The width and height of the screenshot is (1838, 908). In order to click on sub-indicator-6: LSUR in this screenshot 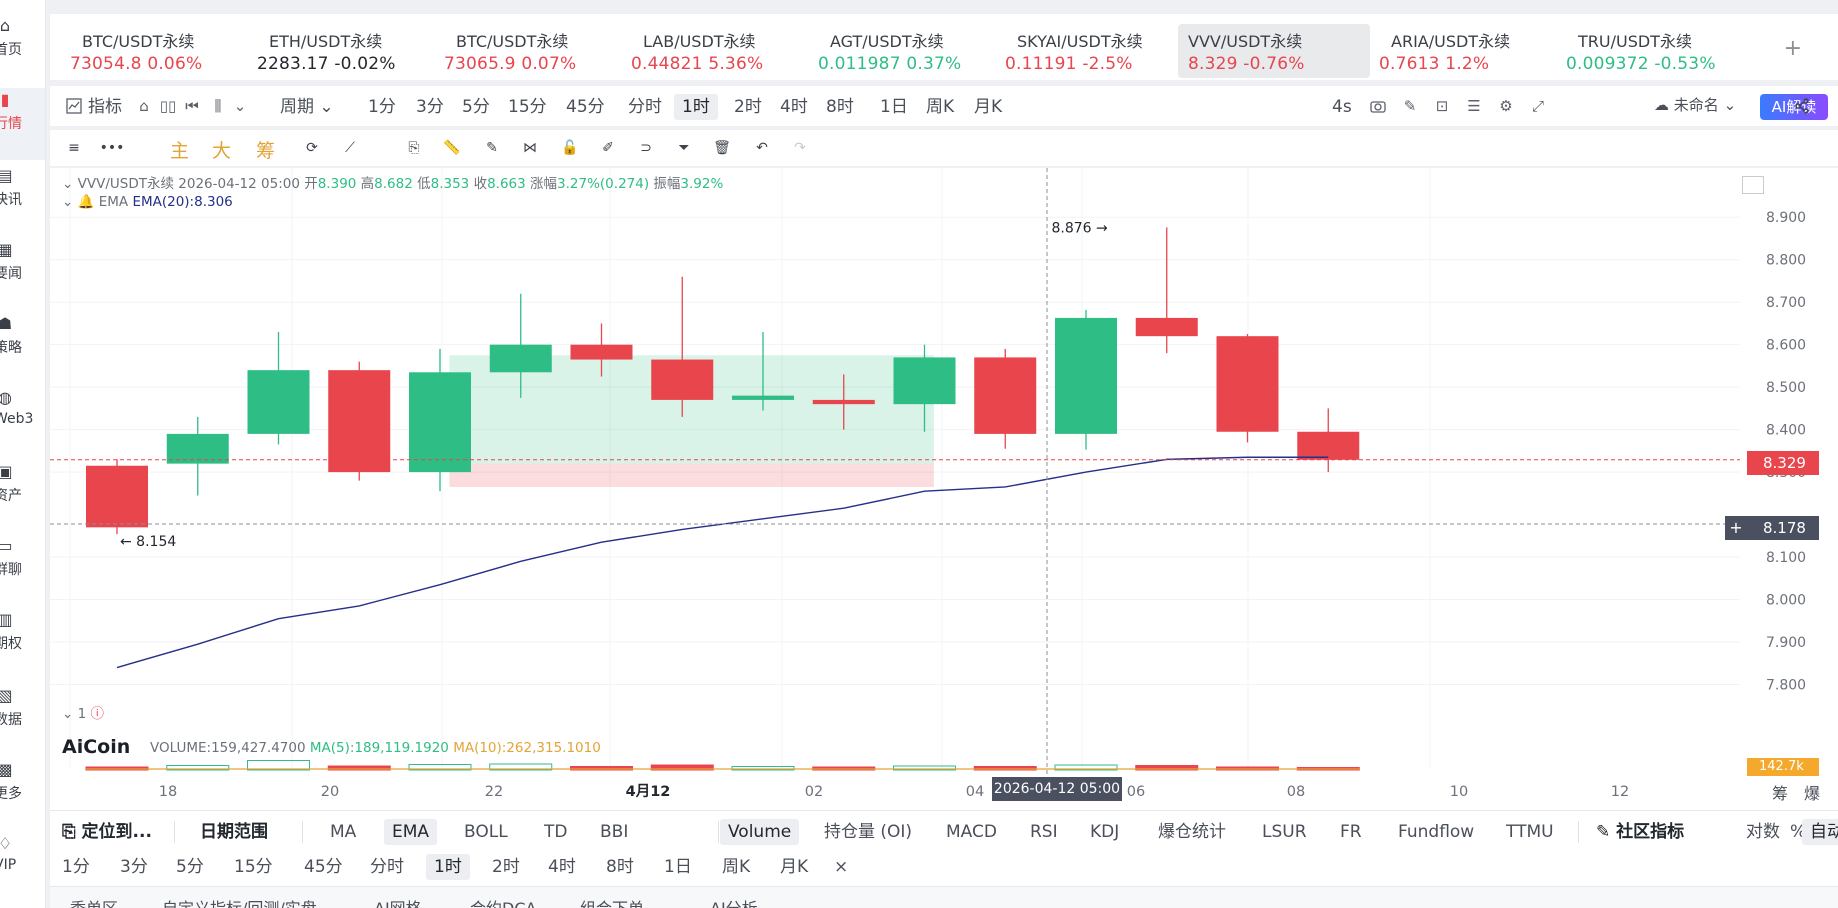, I will do `click(1284, 832)`.